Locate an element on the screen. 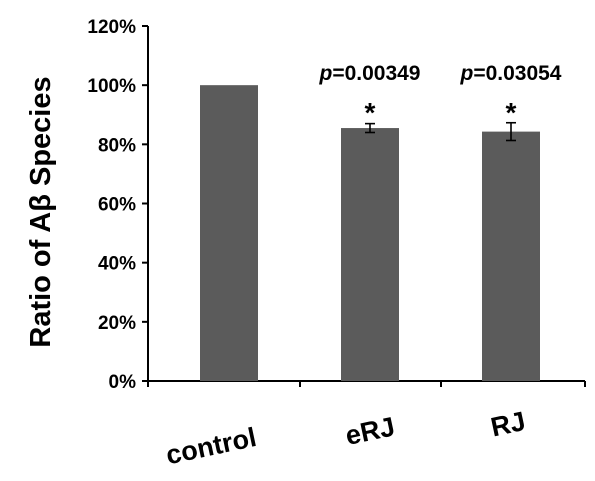 Image resolution: width=595 pixels, height=481 pixels. y-tick-label: 0% is located at coordinates (123, 382).